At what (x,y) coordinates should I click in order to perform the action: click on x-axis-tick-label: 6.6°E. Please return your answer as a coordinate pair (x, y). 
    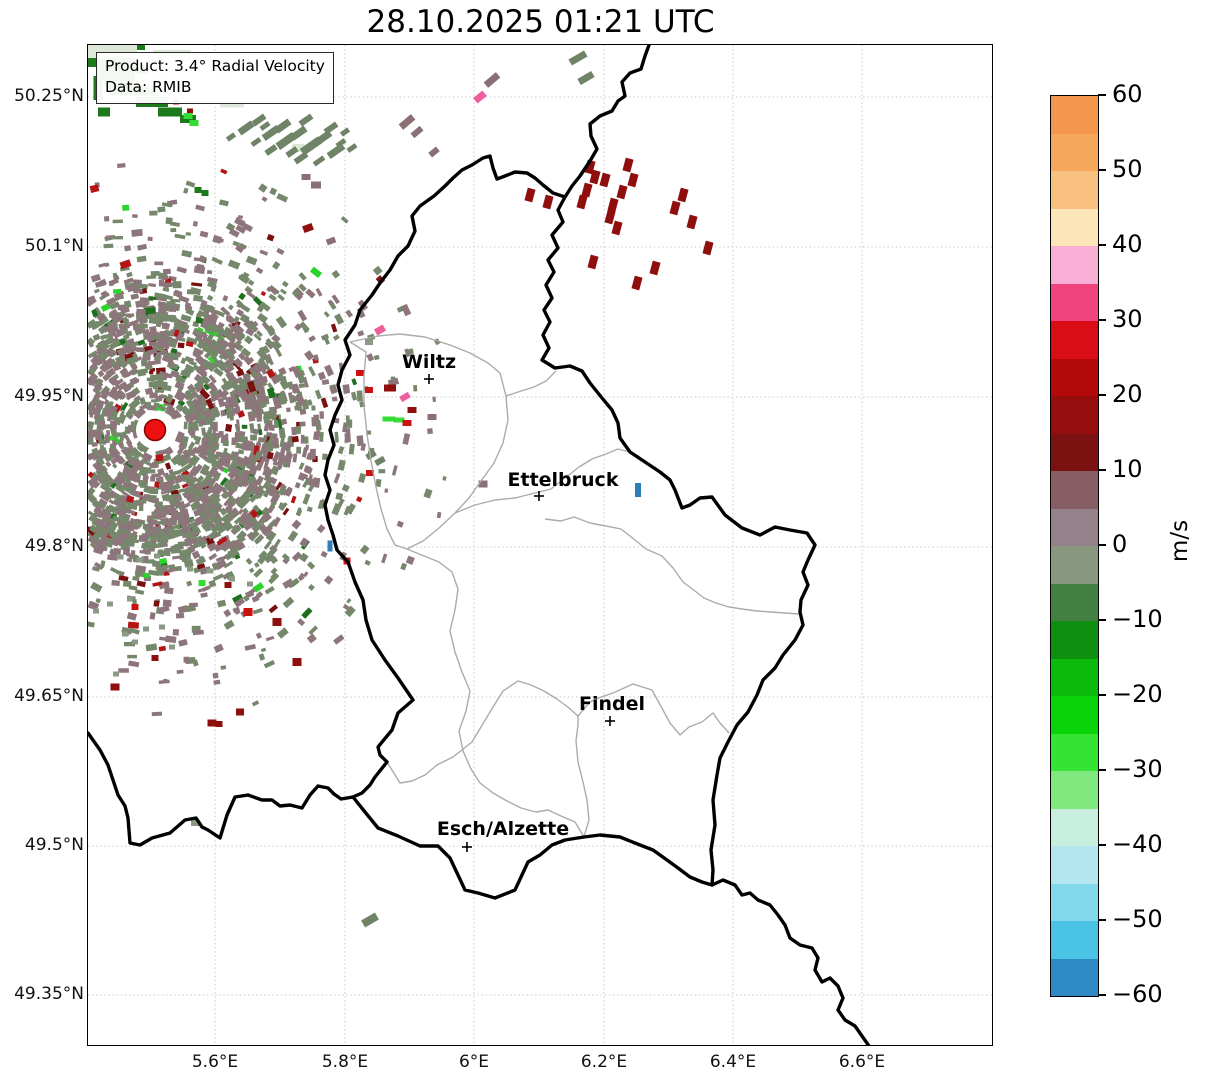
    Looking at the image, I should click on (862, 1062).